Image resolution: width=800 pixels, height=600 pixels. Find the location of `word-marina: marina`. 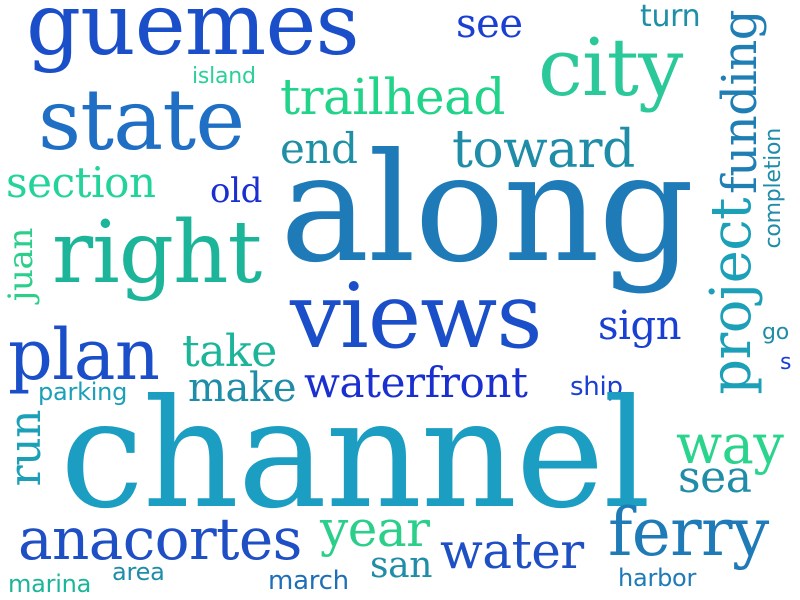

word-marina: marina is located at coordinates (50, 584).